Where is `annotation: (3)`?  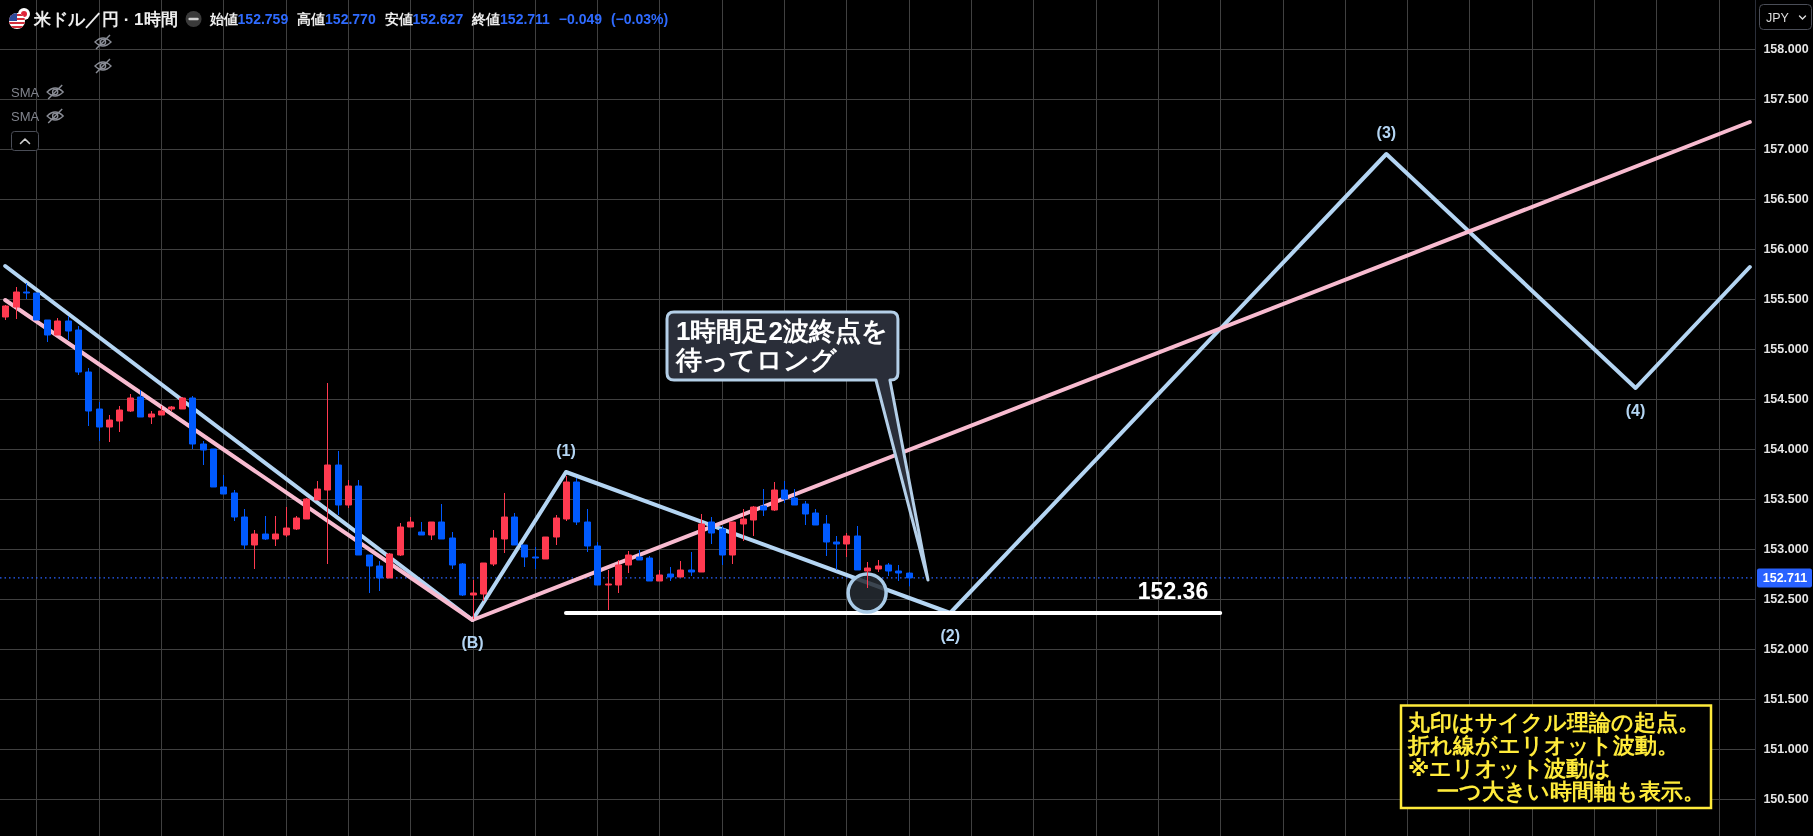 annotation: (3) is located at coordinates (1386, 132).